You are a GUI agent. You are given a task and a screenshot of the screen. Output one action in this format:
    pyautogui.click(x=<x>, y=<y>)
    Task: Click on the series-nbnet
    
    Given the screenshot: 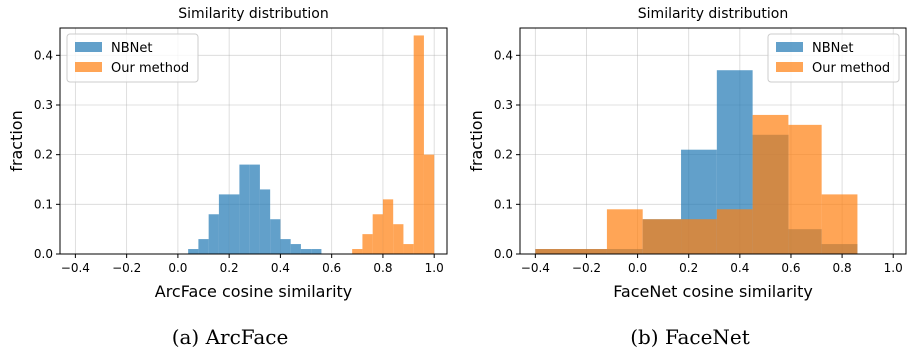 What is the action you would take?
    pyautogui.click(x=255, y=209)
    